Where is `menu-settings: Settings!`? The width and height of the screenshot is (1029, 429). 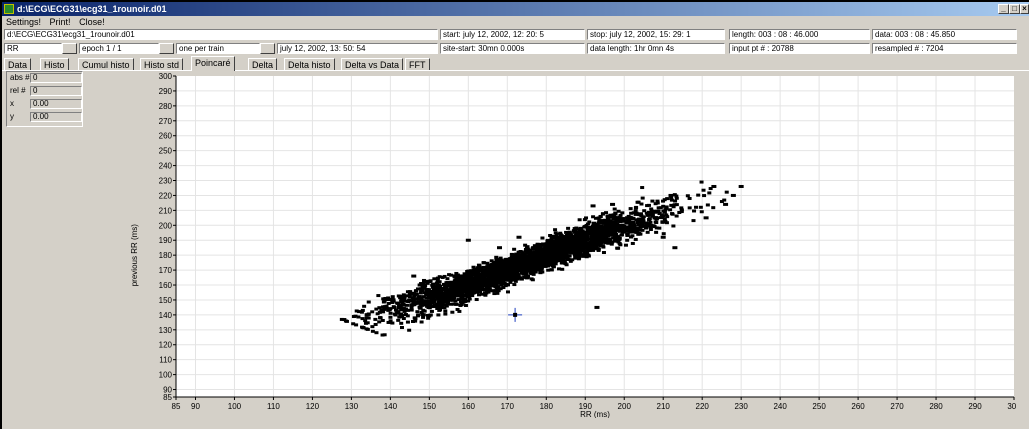
menu-settings: Settings! is located at coordinates (24, 22).